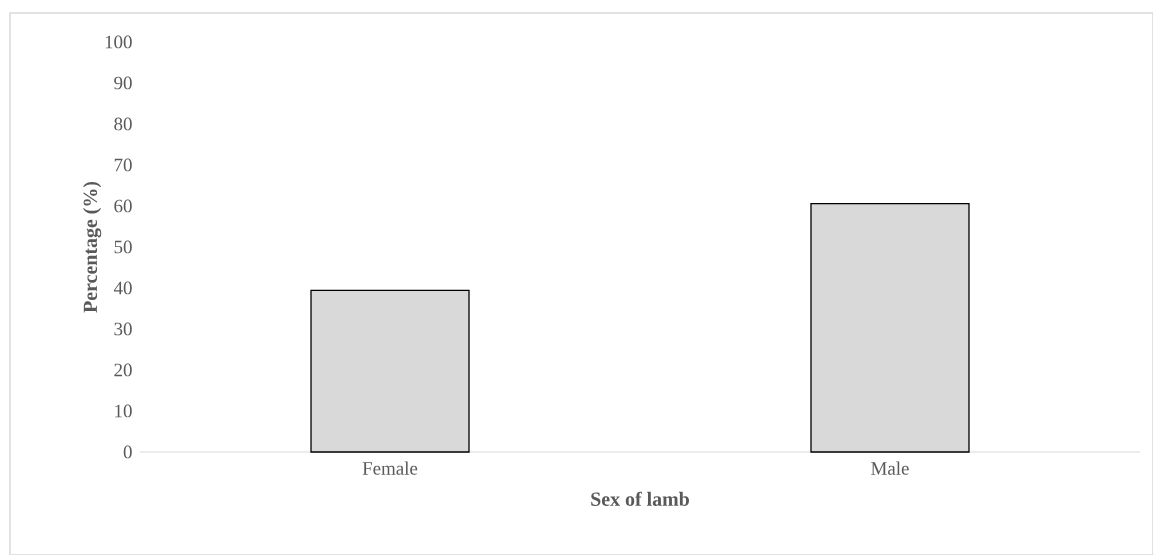  What do you see at coordinates (118, 42) in the screenshot?
I see `y-tick-label: 100` at bounding box center [118, 42].